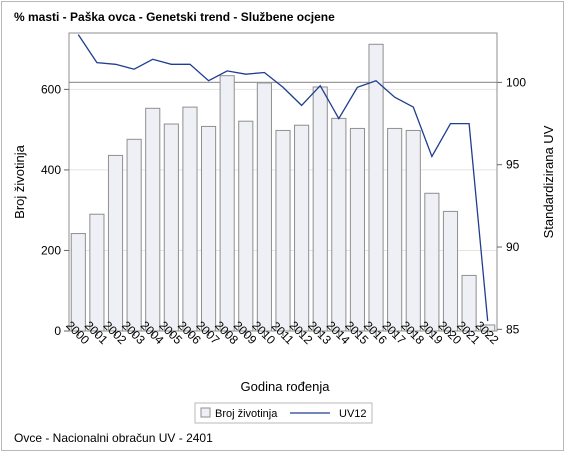 Image resolution: width=567 pixels, height=454 pixels. Describe the element at coordinates (190, 219) in the screenshot. I see `bar-2006` at that location.